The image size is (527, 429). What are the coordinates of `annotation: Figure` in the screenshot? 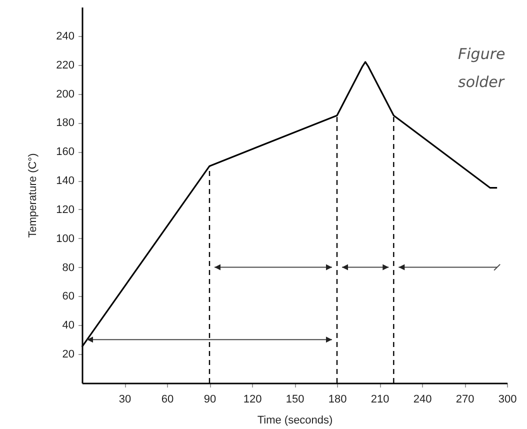 It's located at (482, 54).